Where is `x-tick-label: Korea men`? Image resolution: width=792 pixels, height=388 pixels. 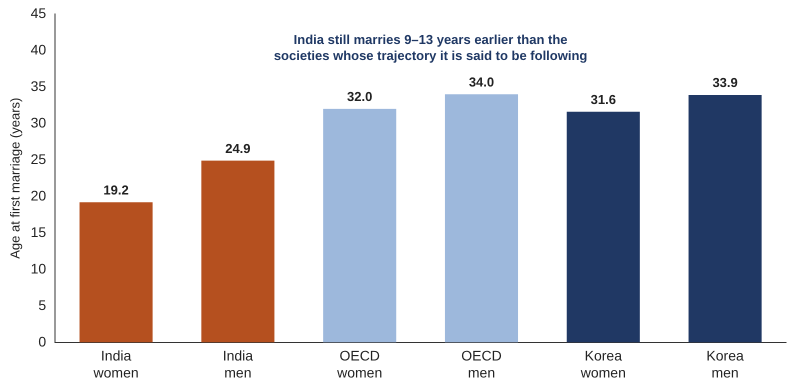 x-tick-label: Korea men is located at coordinates (725, 364).